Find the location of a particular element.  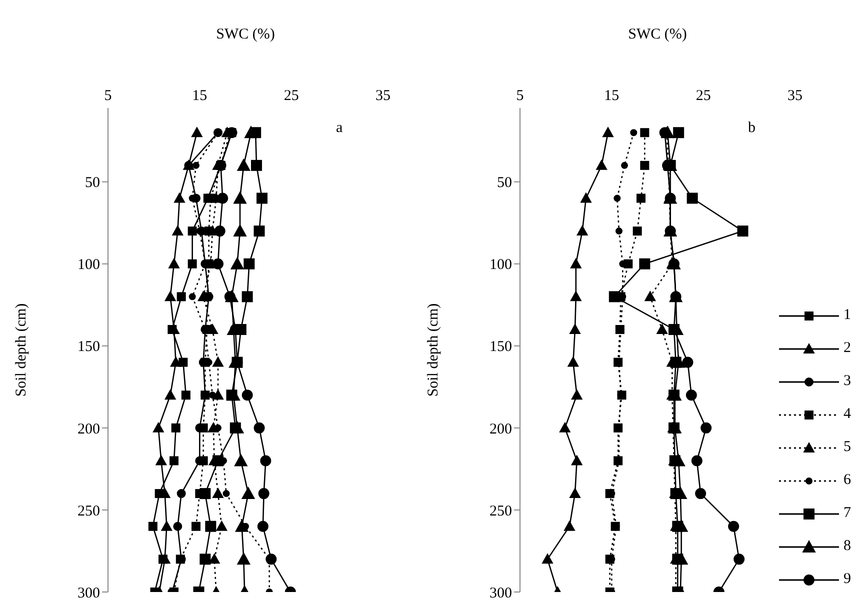

legend-label: 1 is located at coordinates (847, 315).